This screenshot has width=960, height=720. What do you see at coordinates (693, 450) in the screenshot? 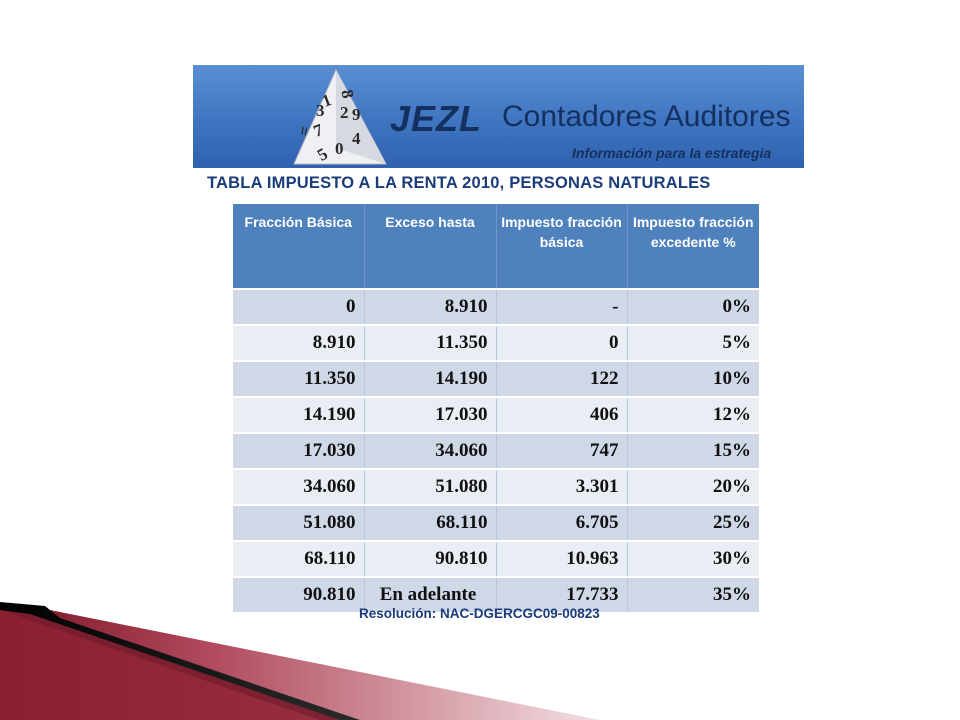
I see `table-cell: 15%` at bounding box center [693, 450].